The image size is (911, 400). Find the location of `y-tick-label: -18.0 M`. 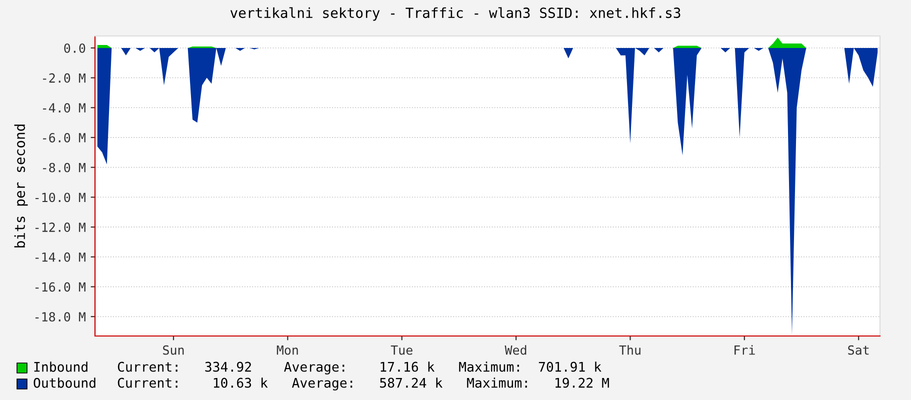

y-tick-label: -18.0 M is located at coordinates (60, 317).